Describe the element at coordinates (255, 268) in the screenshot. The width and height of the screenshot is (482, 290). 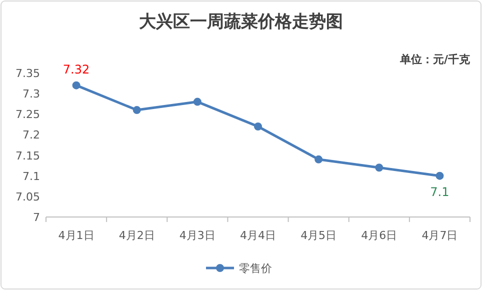
I see `legend-label: 零售价` at that location.